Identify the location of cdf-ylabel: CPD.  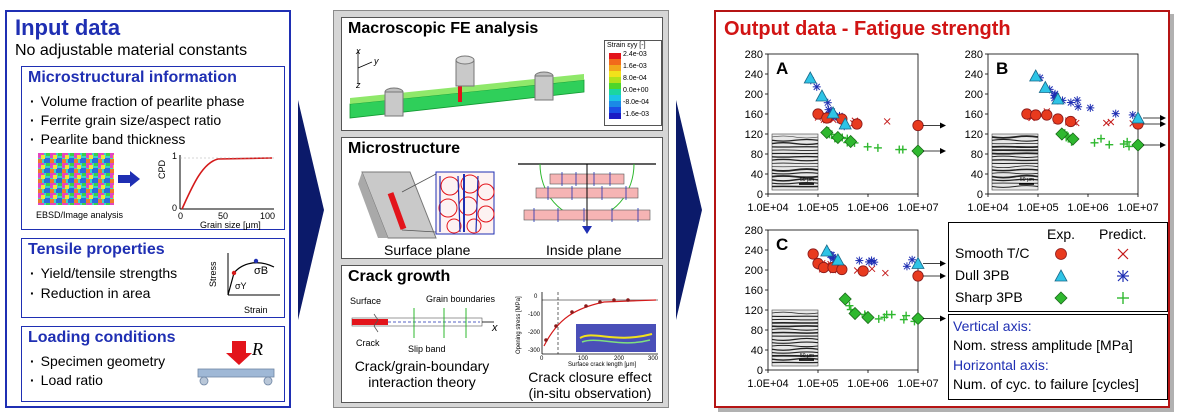
(162, 169).